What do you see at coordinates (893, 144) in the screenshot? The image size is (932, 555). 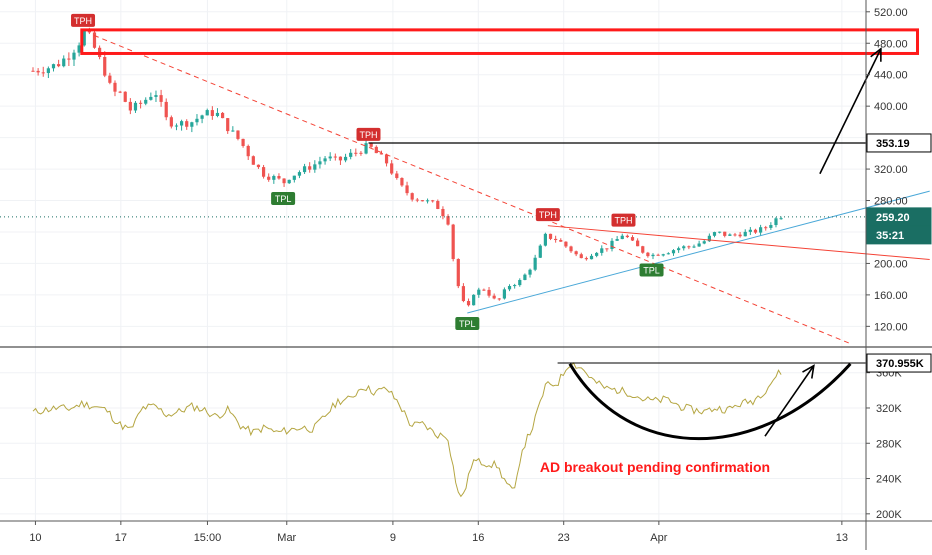 I see `price-tag-level-text: 353.19` at bounding box center [893, 144].